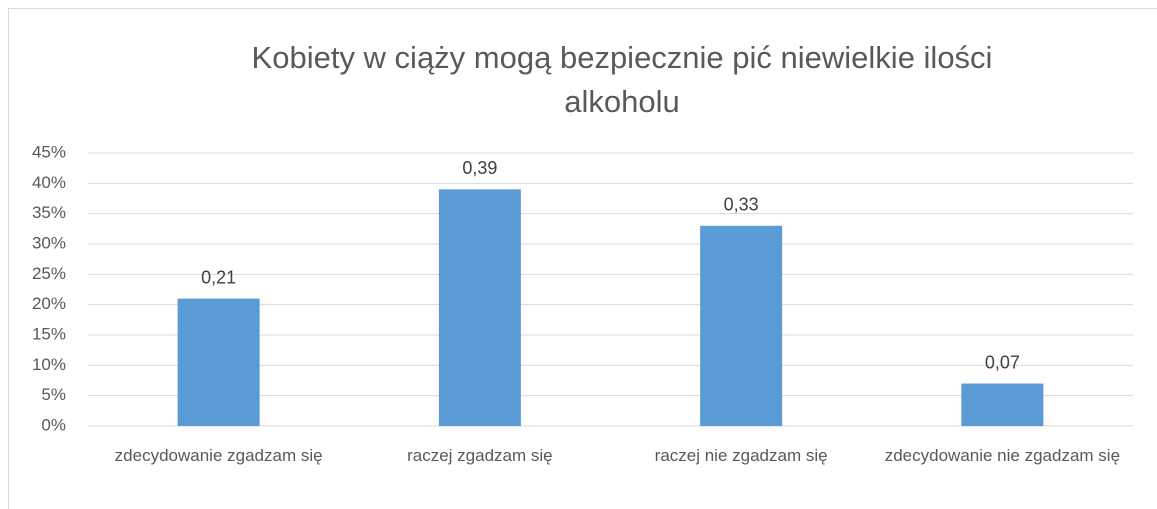 Image resolution: width=1157 pixels, height=509 pixels. I want to click on x-tick-label: raczej zgadzam się, so click(480, 455).